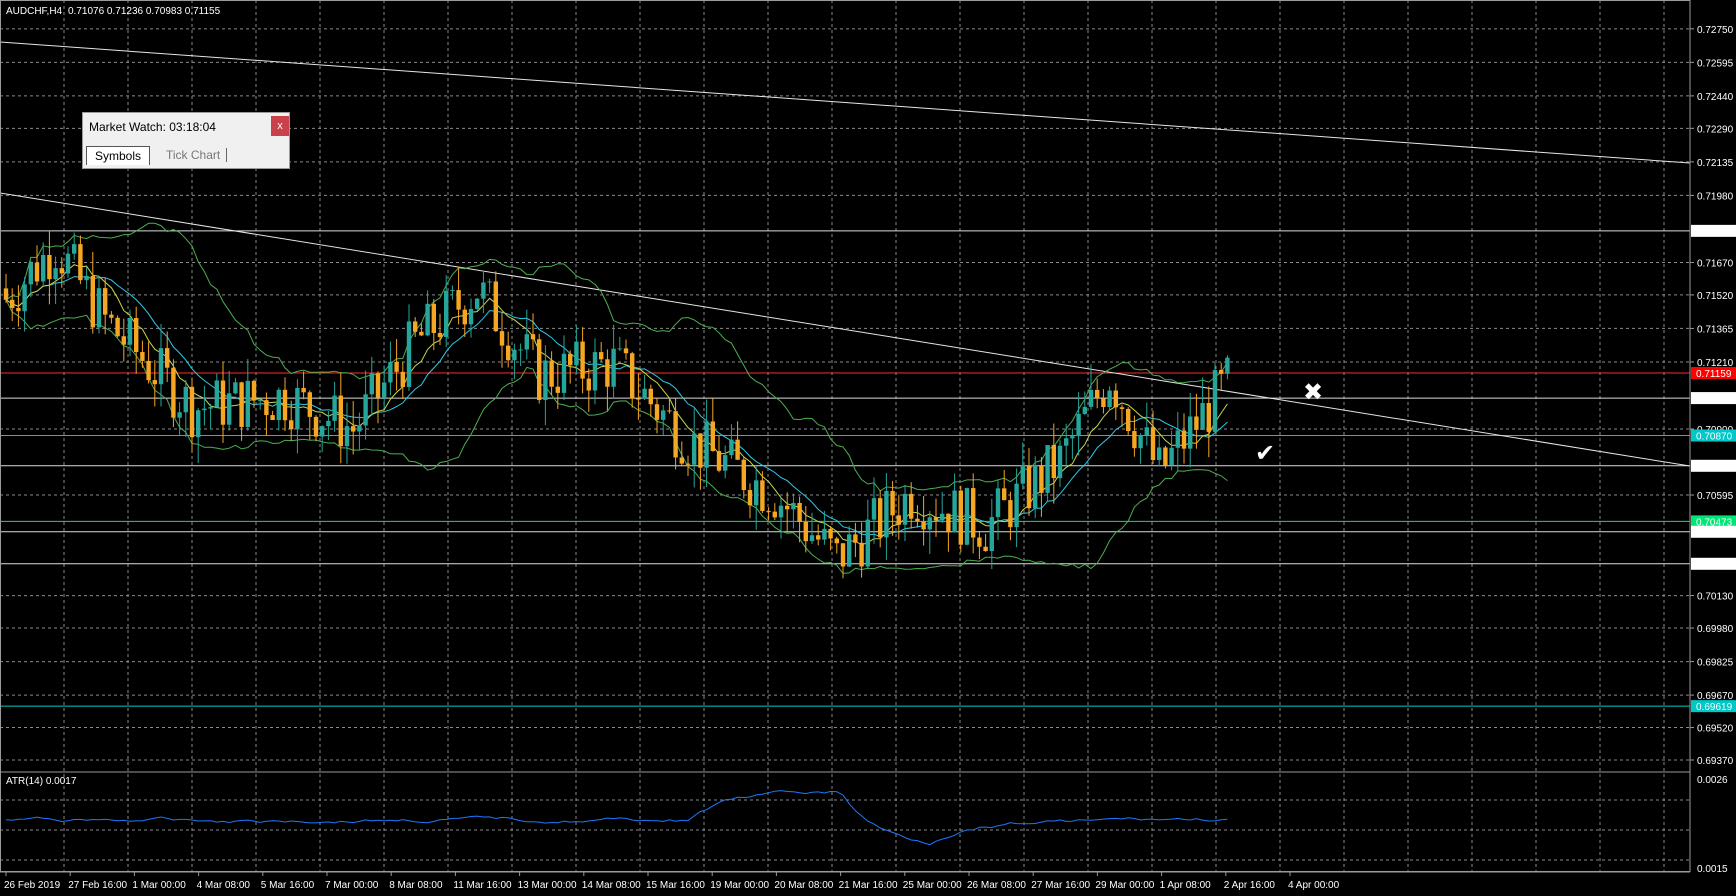  Describe the element at coordinates (1714, 707) in the screenshot. I see `price-level-label: 0.69619` at that location.